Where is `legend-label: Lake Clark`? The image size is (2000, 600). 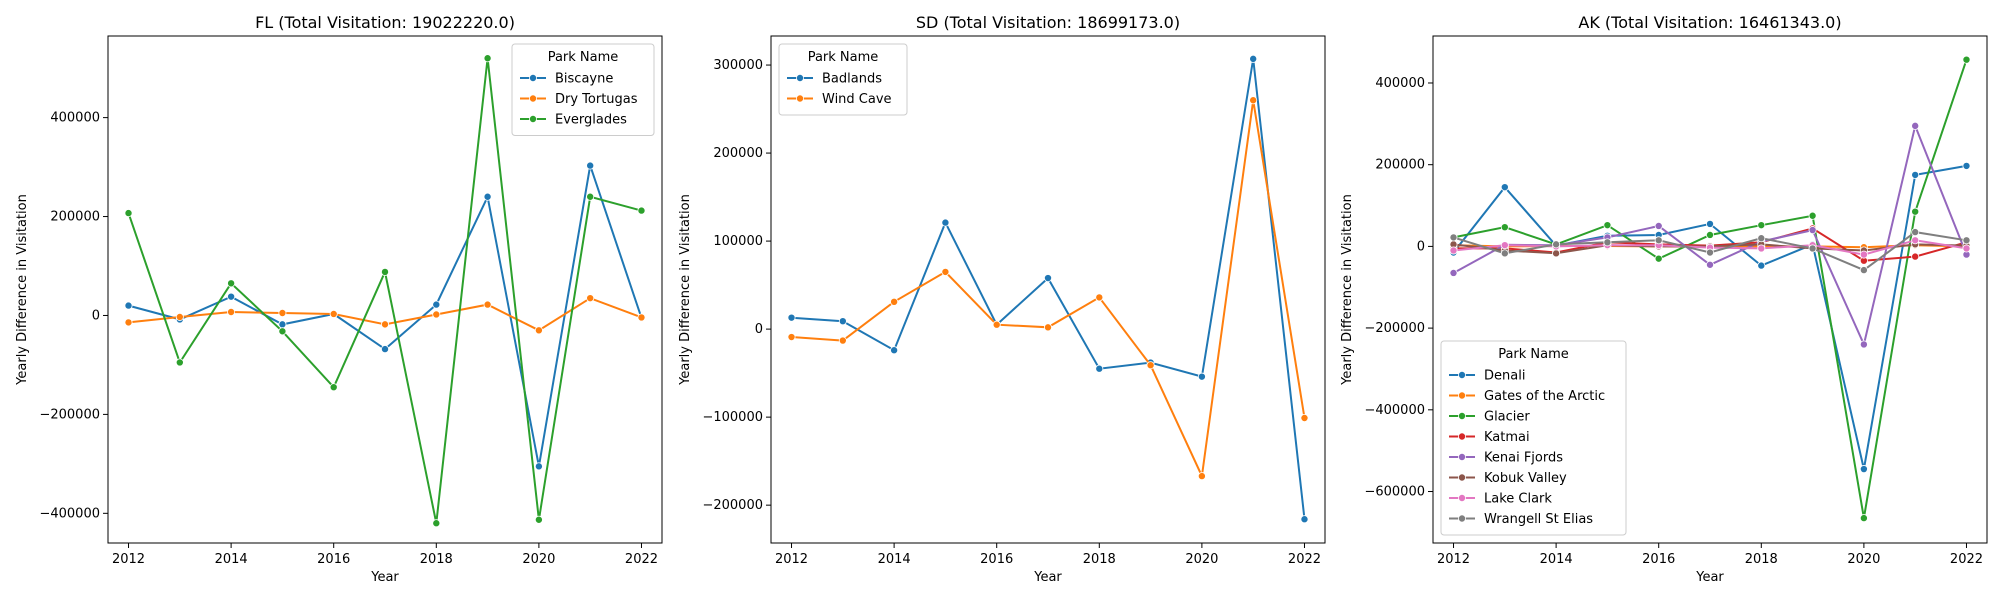 legend-label: Lake Clark is located at coordinates (1518, 499).